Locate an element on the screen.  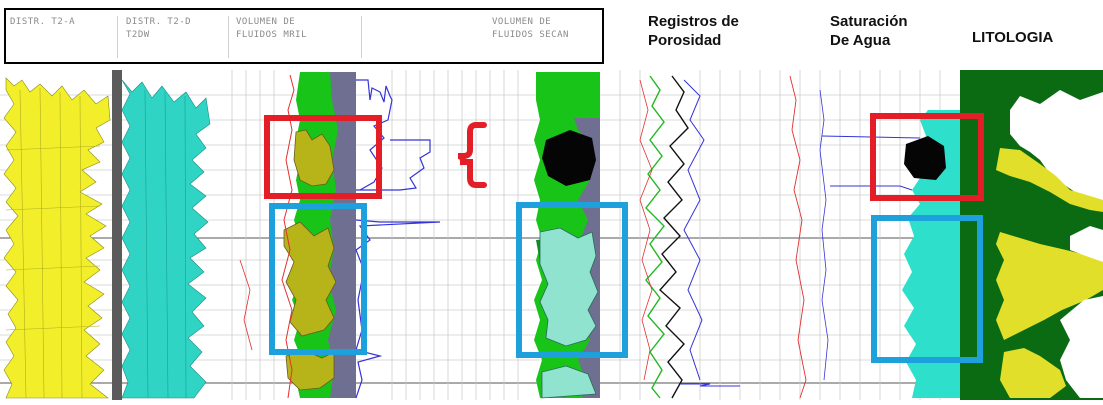
porosity-green-curve is located at coordinates (655, 237).